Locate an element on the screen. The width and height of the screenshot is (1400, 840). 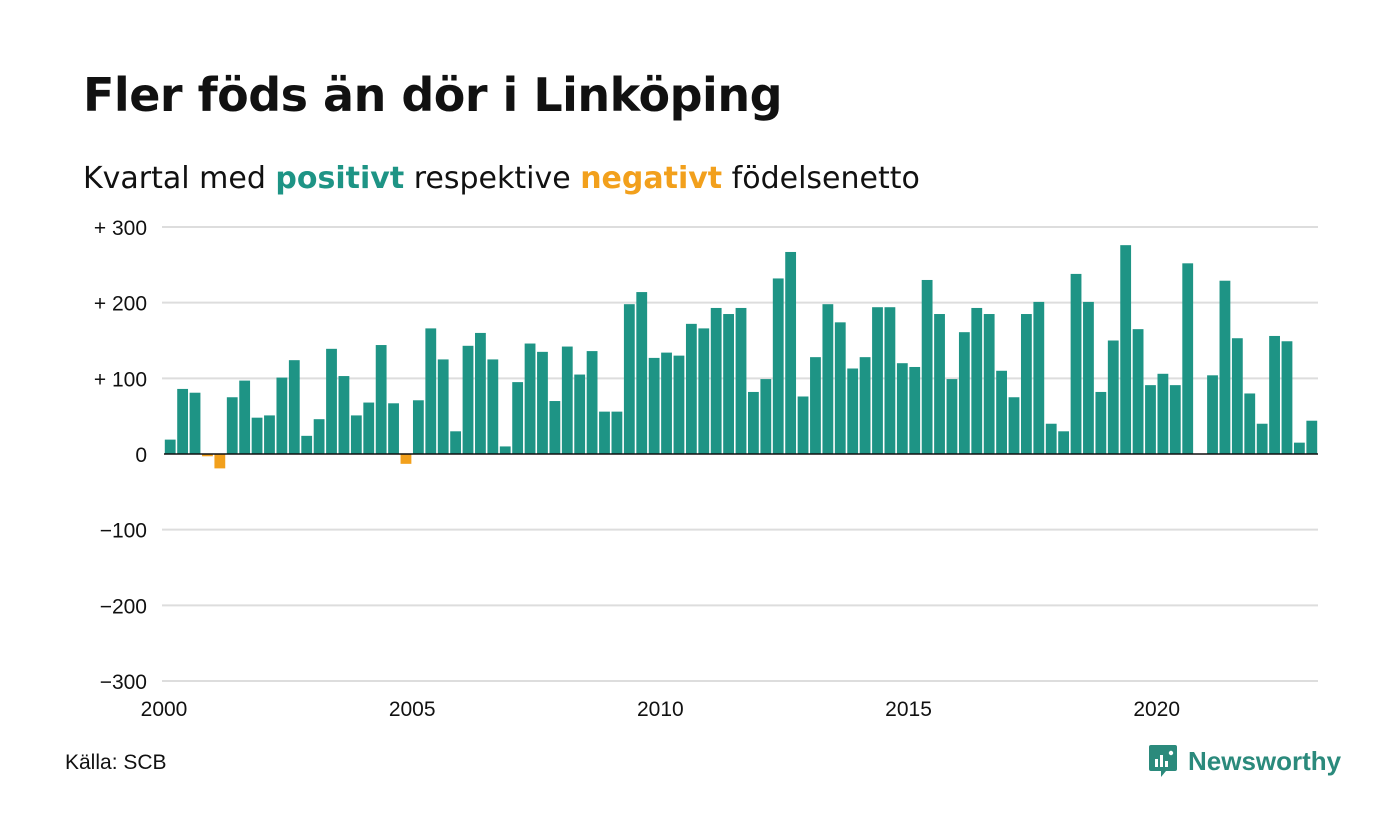
bar-2008Q2 is located at coordinates (580, 414).